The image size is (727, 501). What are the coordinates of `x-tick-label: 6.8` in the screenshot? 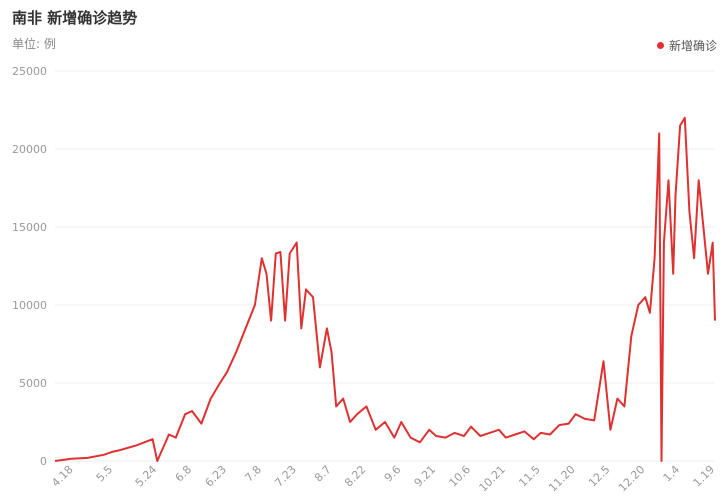 It's located at (184, 474).